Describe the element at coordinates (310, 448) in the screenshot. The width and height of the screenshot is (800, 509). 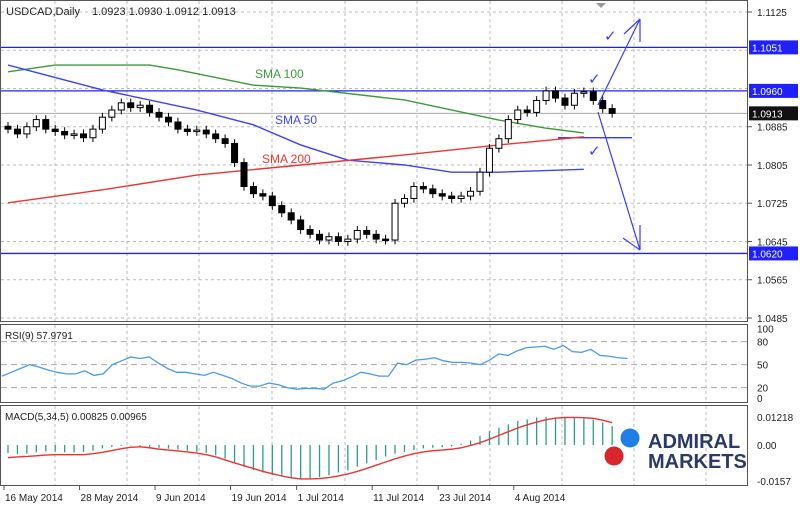
I see `macd-signal-line` at that location.